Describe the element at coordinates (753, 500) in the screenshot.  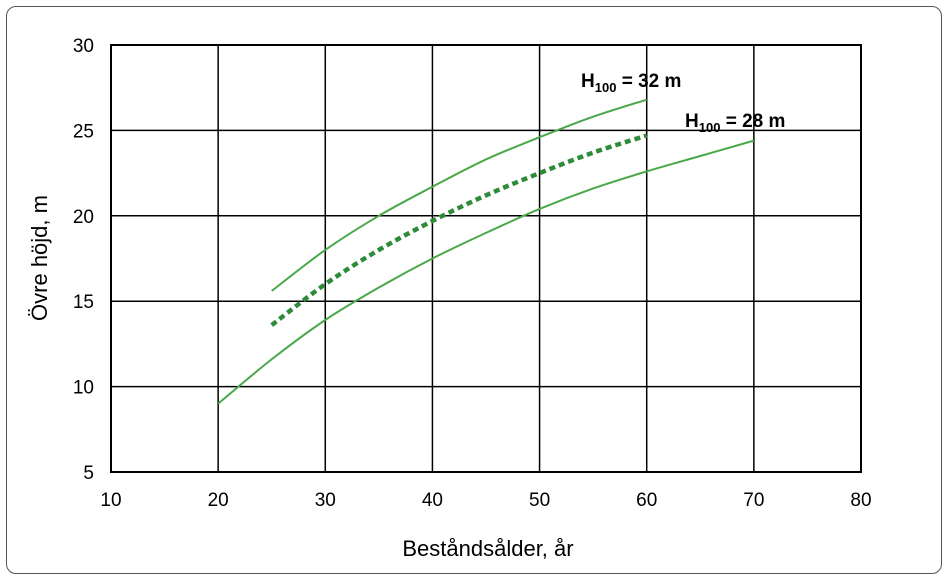
I see `x-tick-label: 70` at that location.